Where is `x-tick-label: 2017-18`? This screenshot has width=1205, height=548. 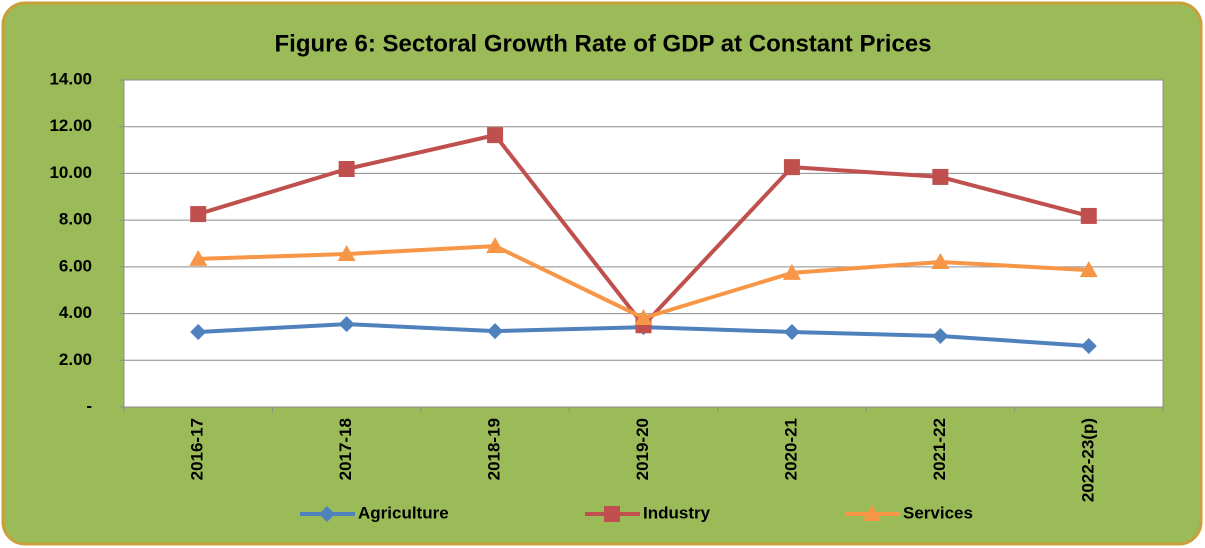 x-tick-label: 2017-18 is located at coordinates (345, 449).